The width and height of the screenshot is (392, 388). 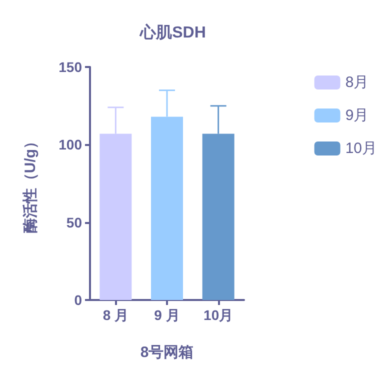 What do you see at coordinates (167, 315) in the screenshot?
I see `x-tick-label: 9 月` at bounding box center [167, 315].